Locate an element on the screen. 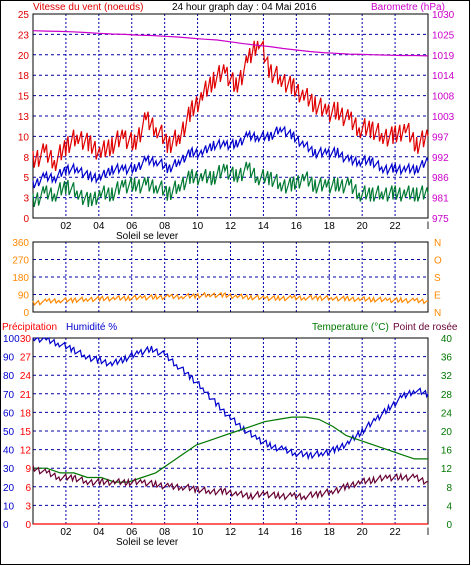 Image resolution: width=471 pixels, height=566 pixels. baro-y-tick: 1019 is located at coordinates (443, 56).